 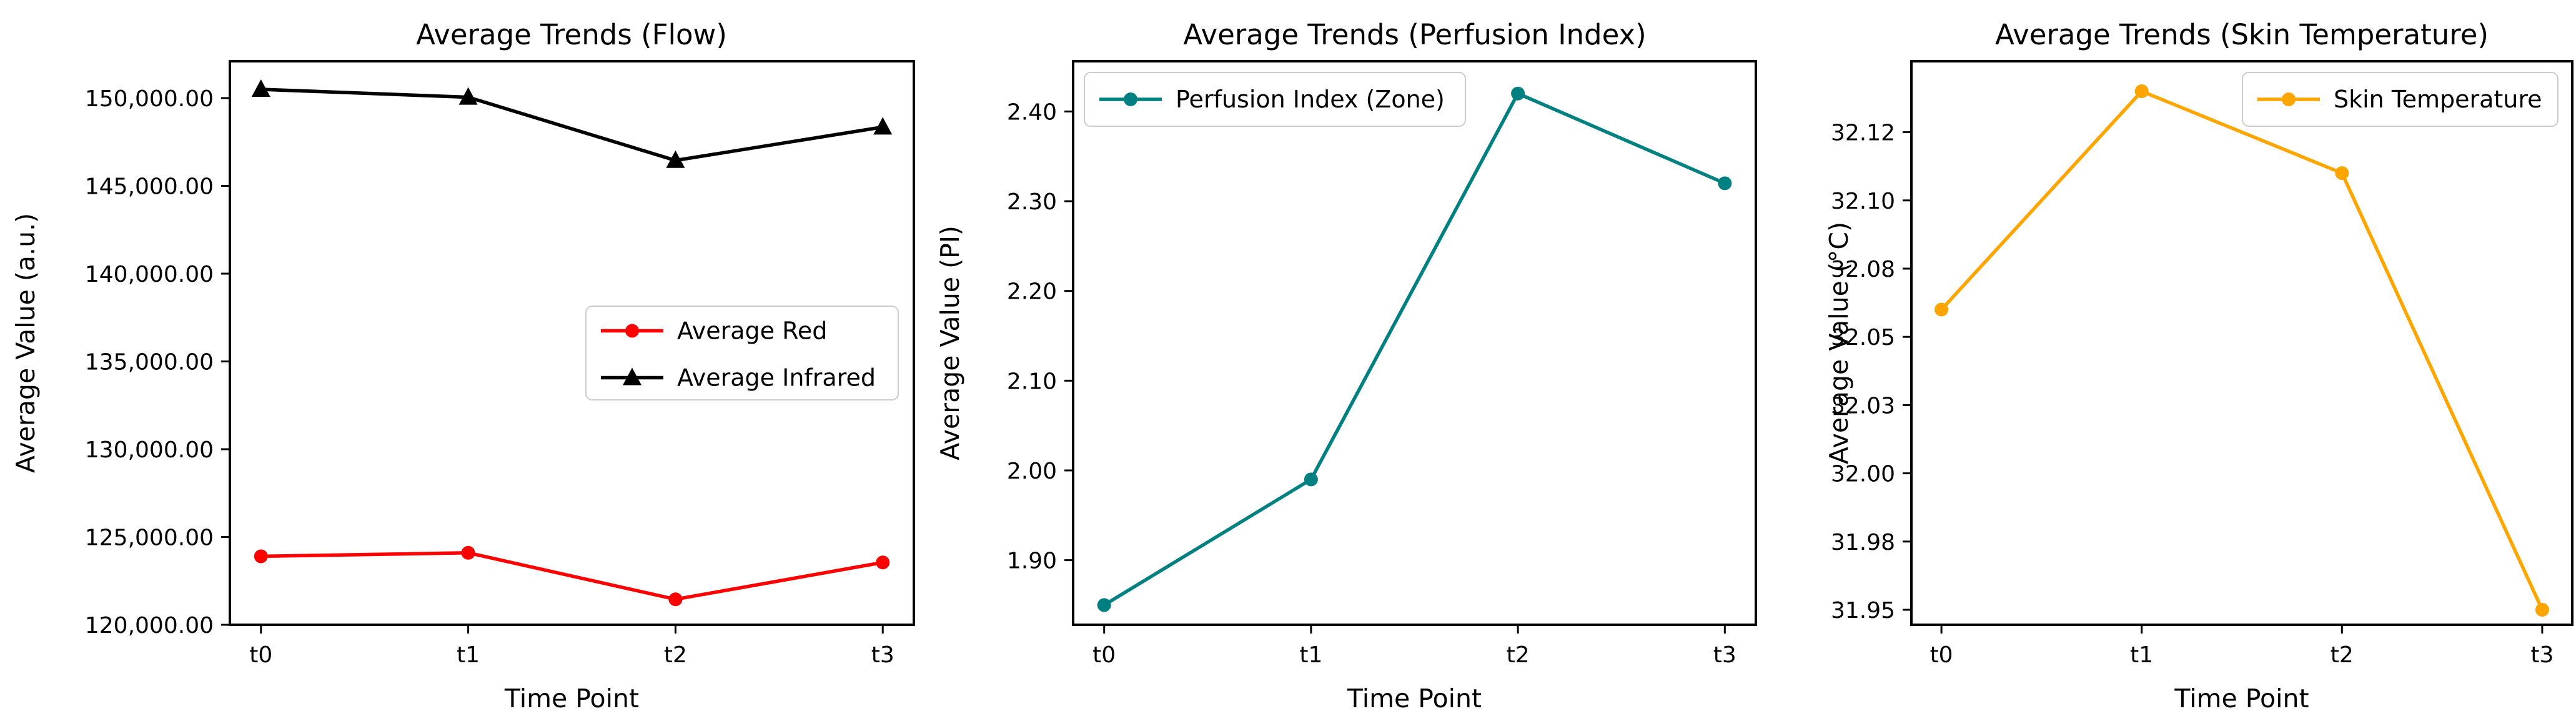 I want to click on chart-title-skin-temperature: Average Trends (Skin Temperature), so click(x=2241, y=35).